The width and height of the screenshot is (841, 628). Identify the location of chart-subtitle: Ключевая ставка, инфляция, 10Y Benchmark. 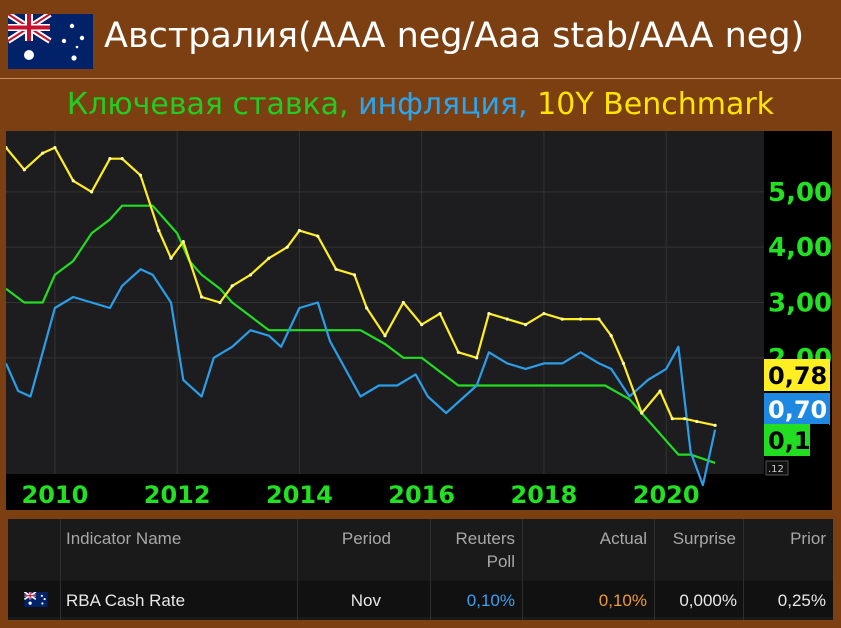
(420, 104).